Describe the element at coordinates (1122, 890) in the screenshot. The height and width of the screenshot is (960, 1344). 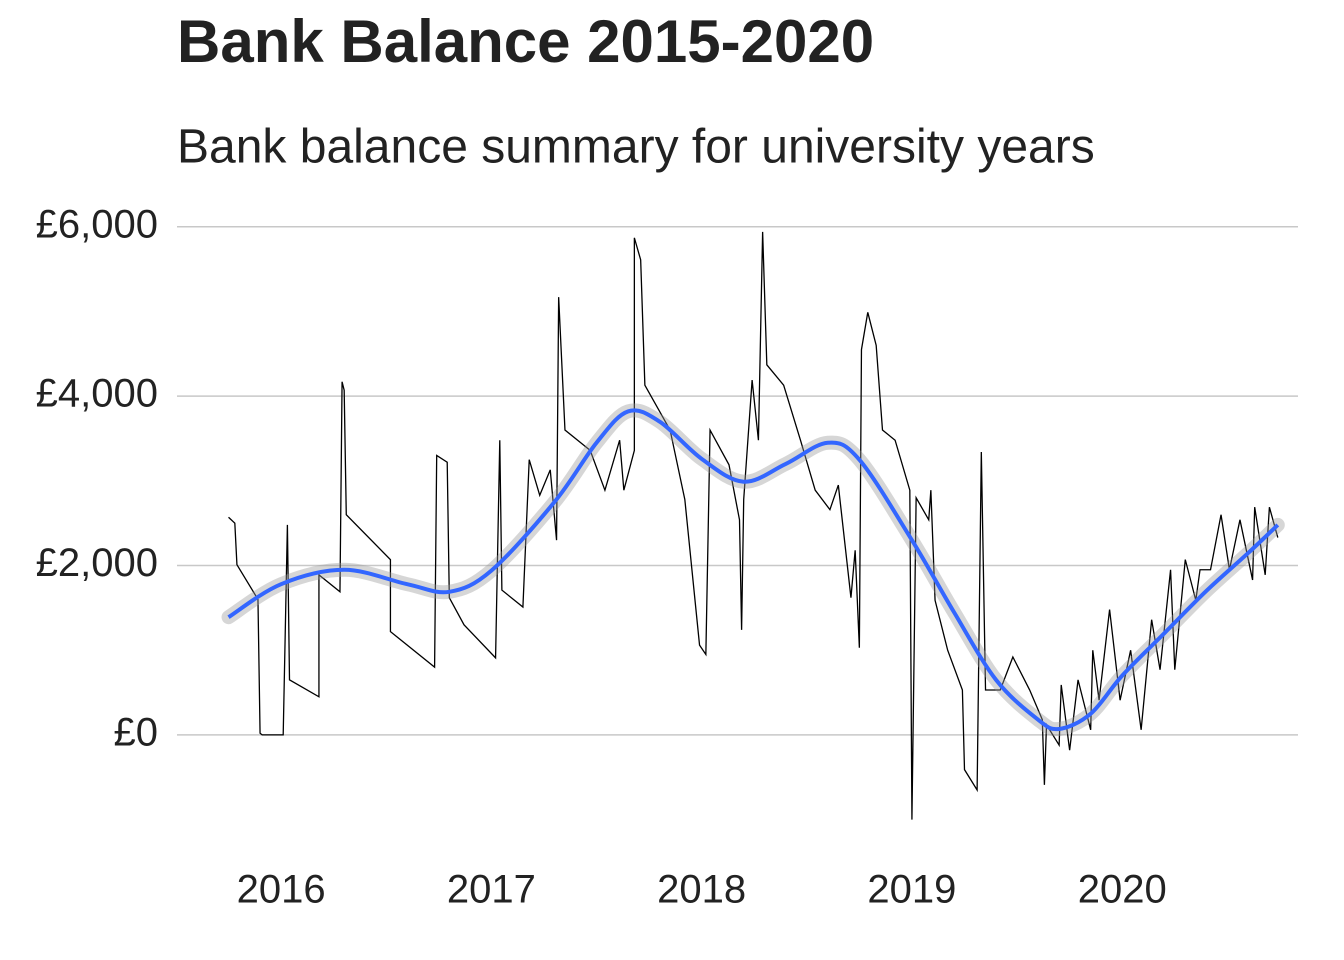
I see `x-tick-label: 2020` at that location.